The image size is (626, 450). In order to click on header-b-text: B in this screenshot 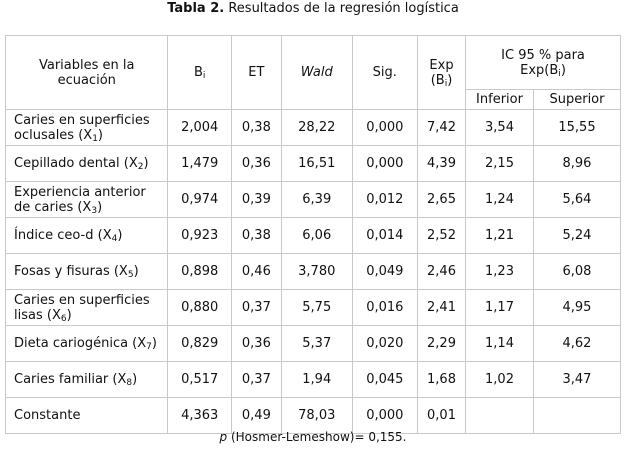, I will do `click(198, 72)`.